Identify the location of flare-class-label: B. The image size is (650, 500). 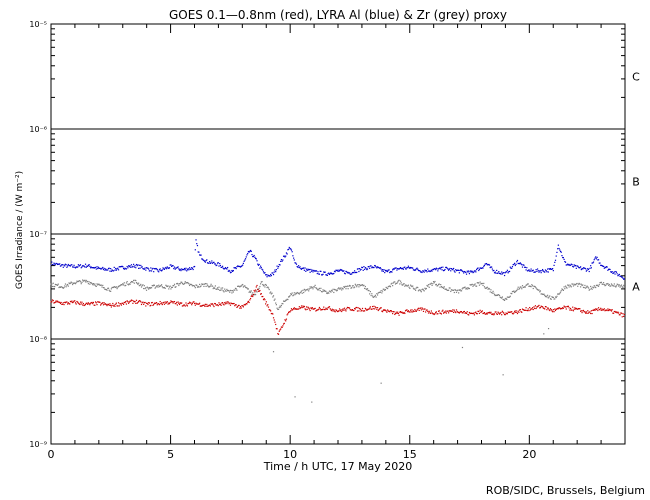
(636, 182).